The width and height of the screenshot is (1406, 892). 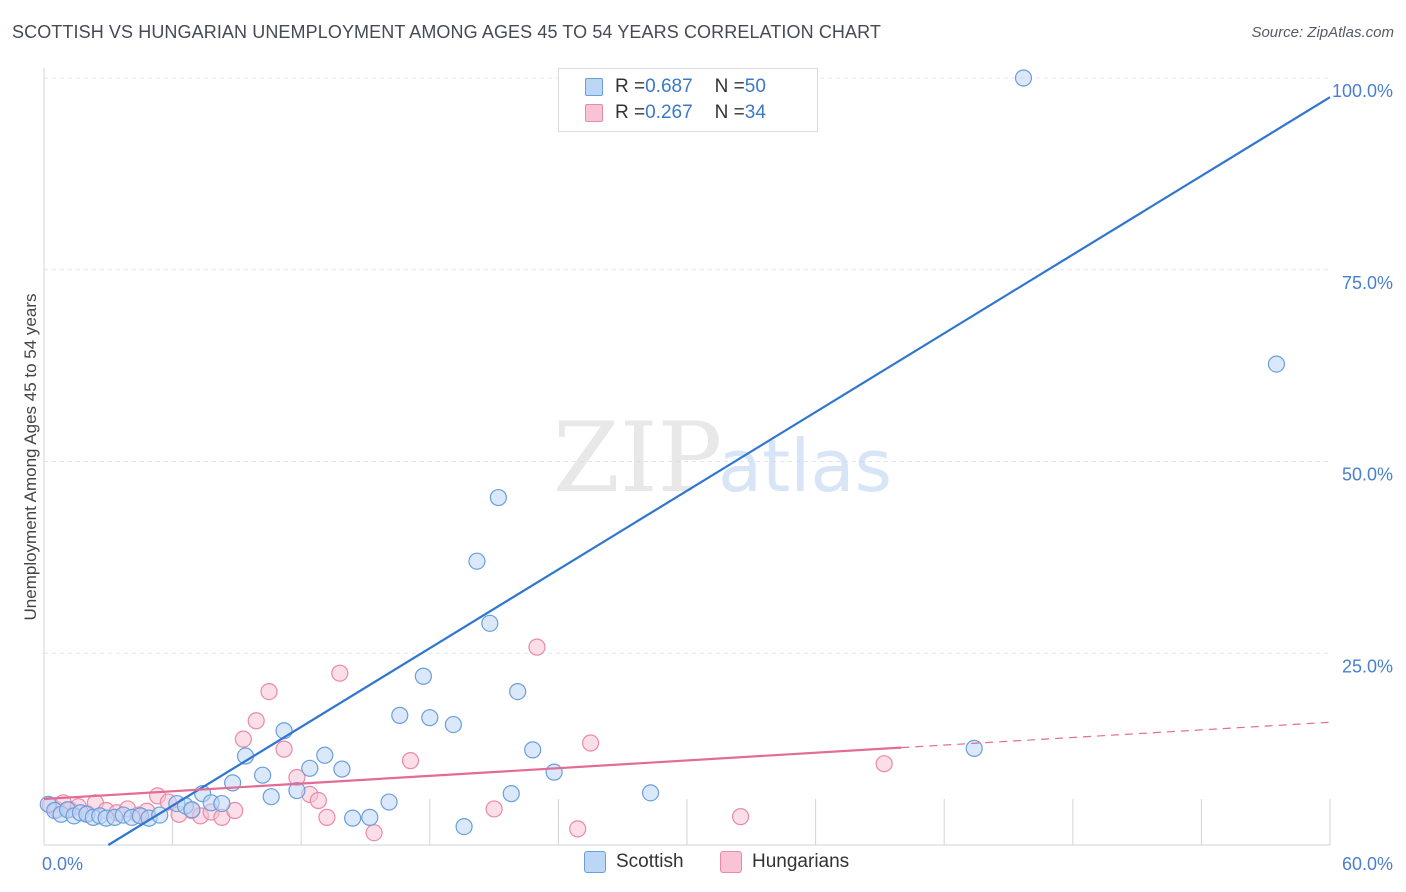 I want to click on watermark-atlas: atlas, so click(x=805, y=466).